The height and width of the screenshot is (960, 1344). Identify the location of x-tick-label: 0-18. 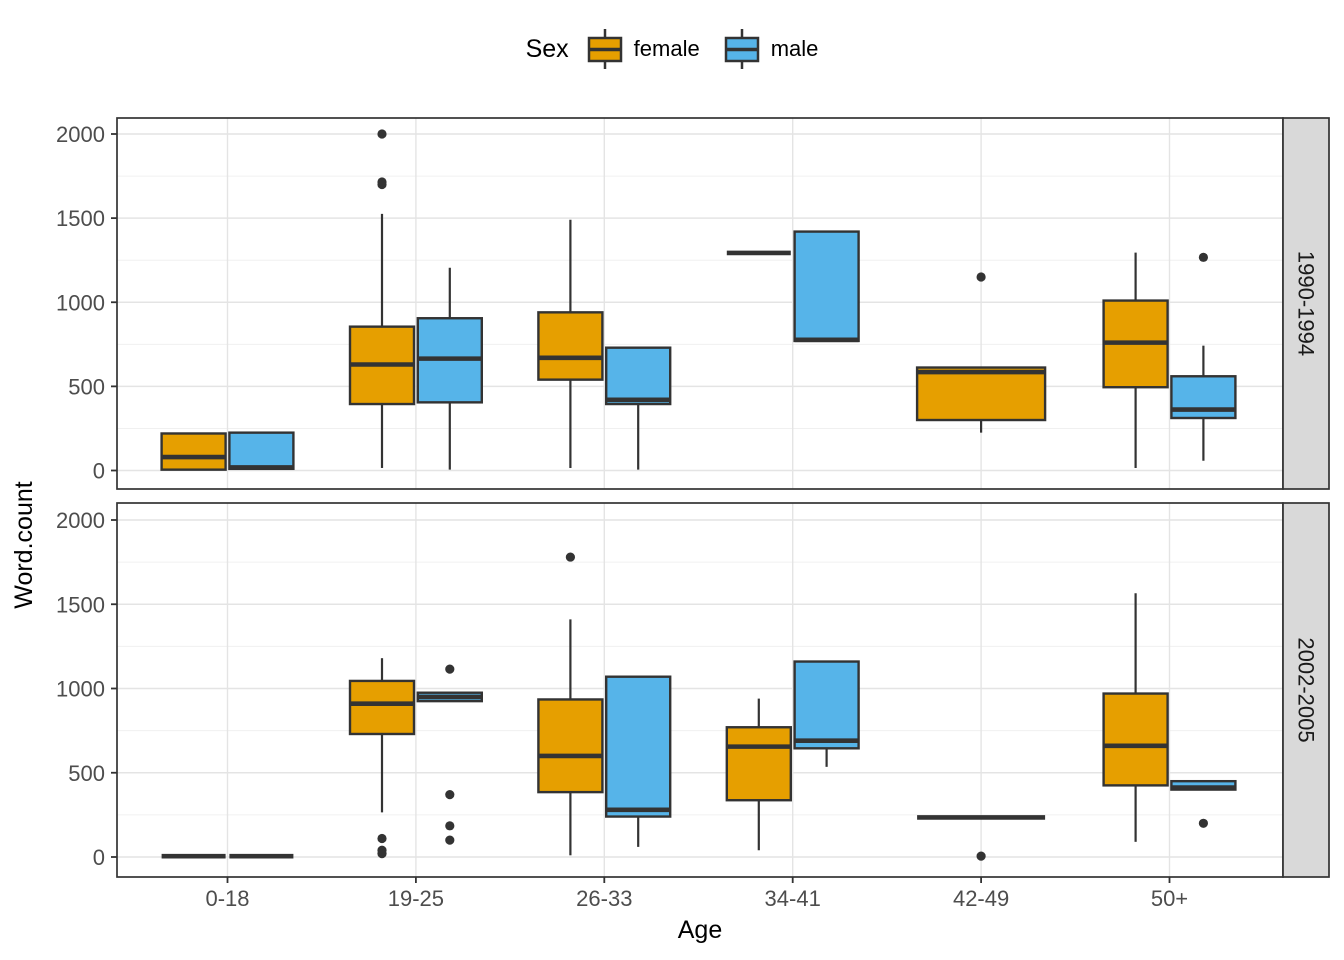
(227, 898).